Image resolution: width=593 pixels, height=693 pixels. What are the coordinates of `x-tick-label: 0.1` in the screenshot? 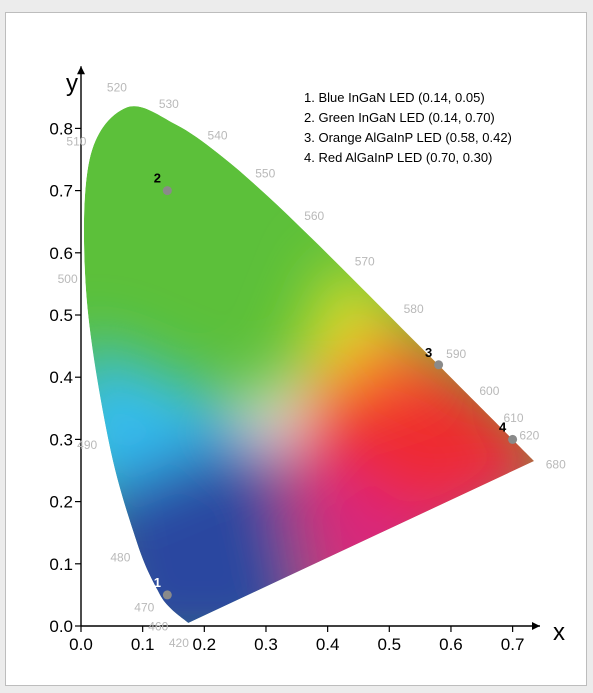 It's located at (143, 644).